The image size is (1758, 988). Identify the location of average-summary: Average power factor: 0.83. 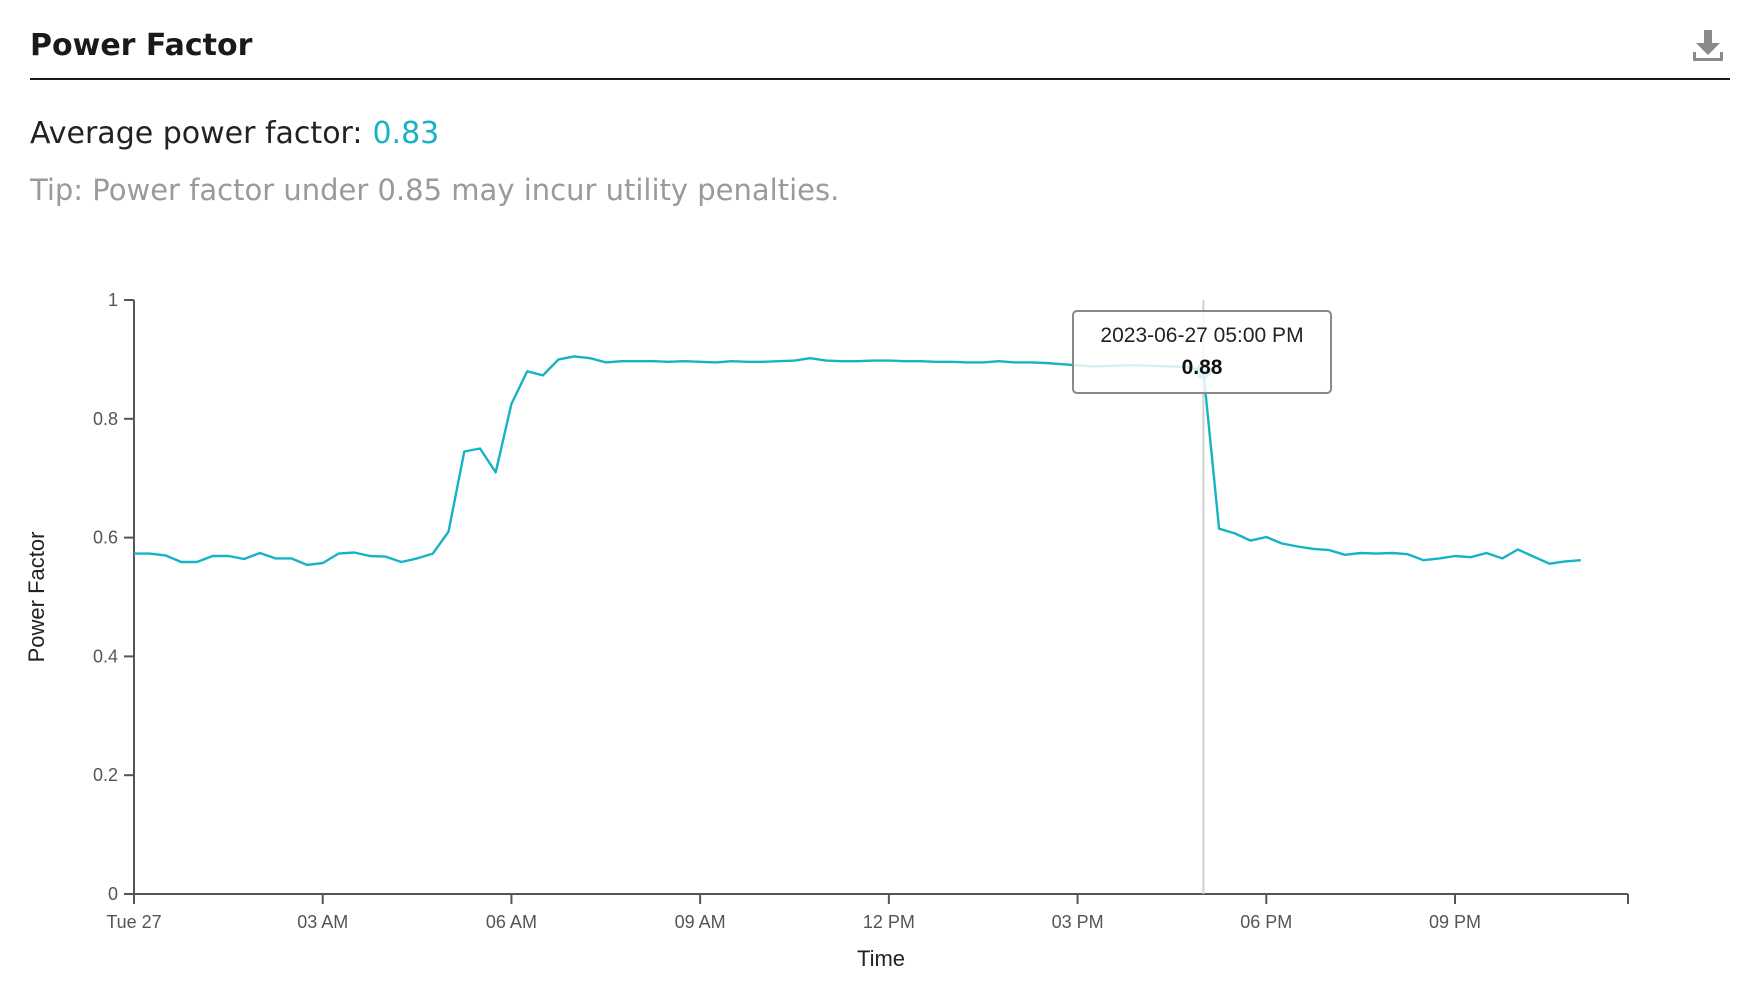
(234, 133).